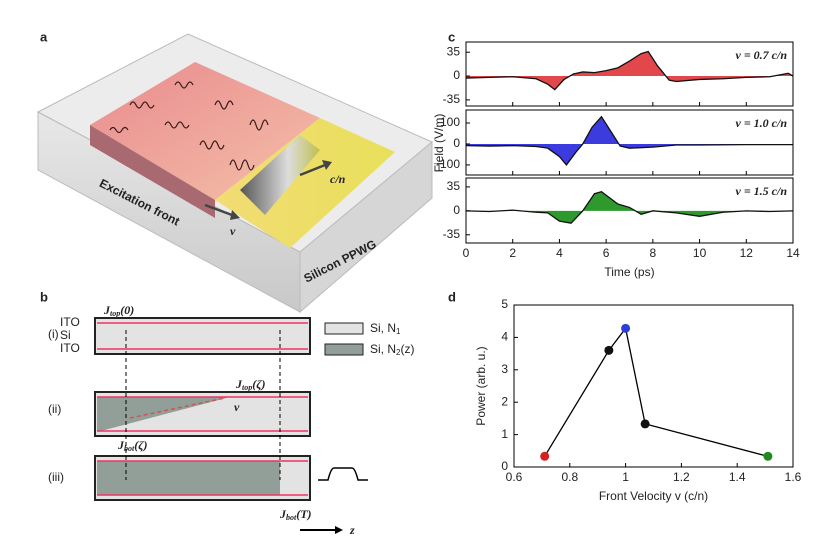 The height and width of the screenshot is (554, 830). Describe the element at coordinates (233, 231) in the screenshot. I see `label: v` at that location.